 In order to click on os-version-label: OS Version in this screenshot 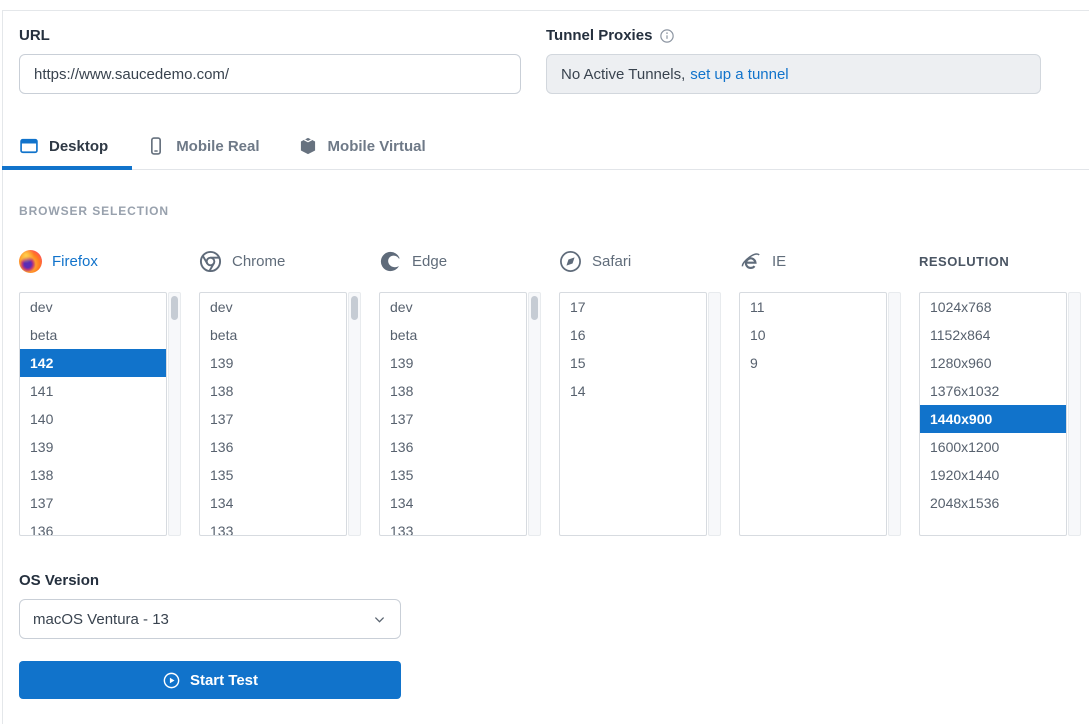, I will do `click(59, 580)`.